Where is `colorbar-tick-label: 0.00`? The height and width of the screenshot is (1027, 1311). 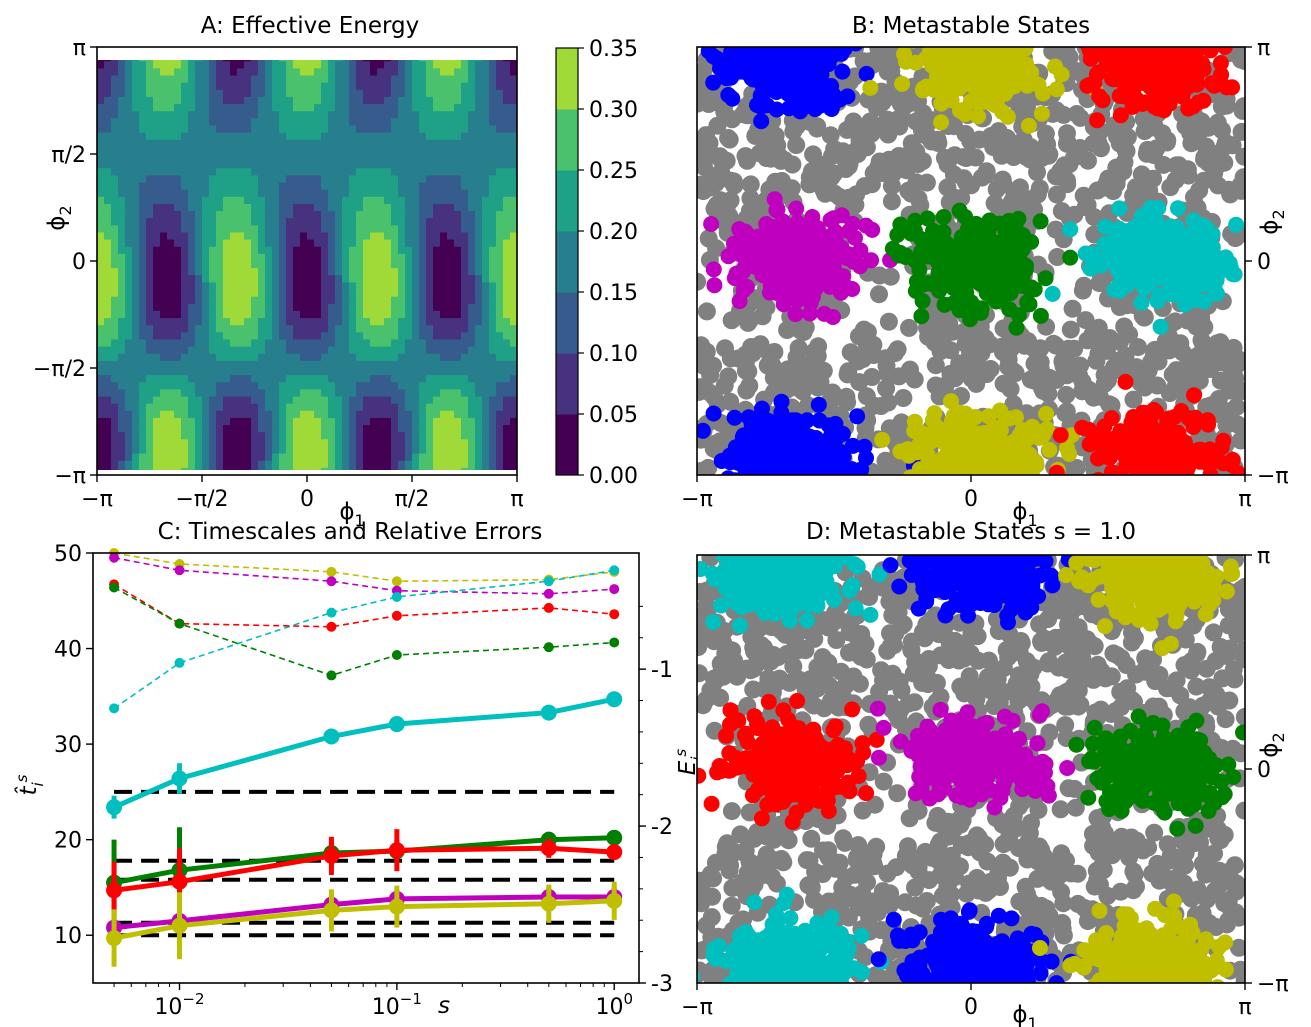
colorbar-tick-label: 0.00 is located at coordinates (613, 476).